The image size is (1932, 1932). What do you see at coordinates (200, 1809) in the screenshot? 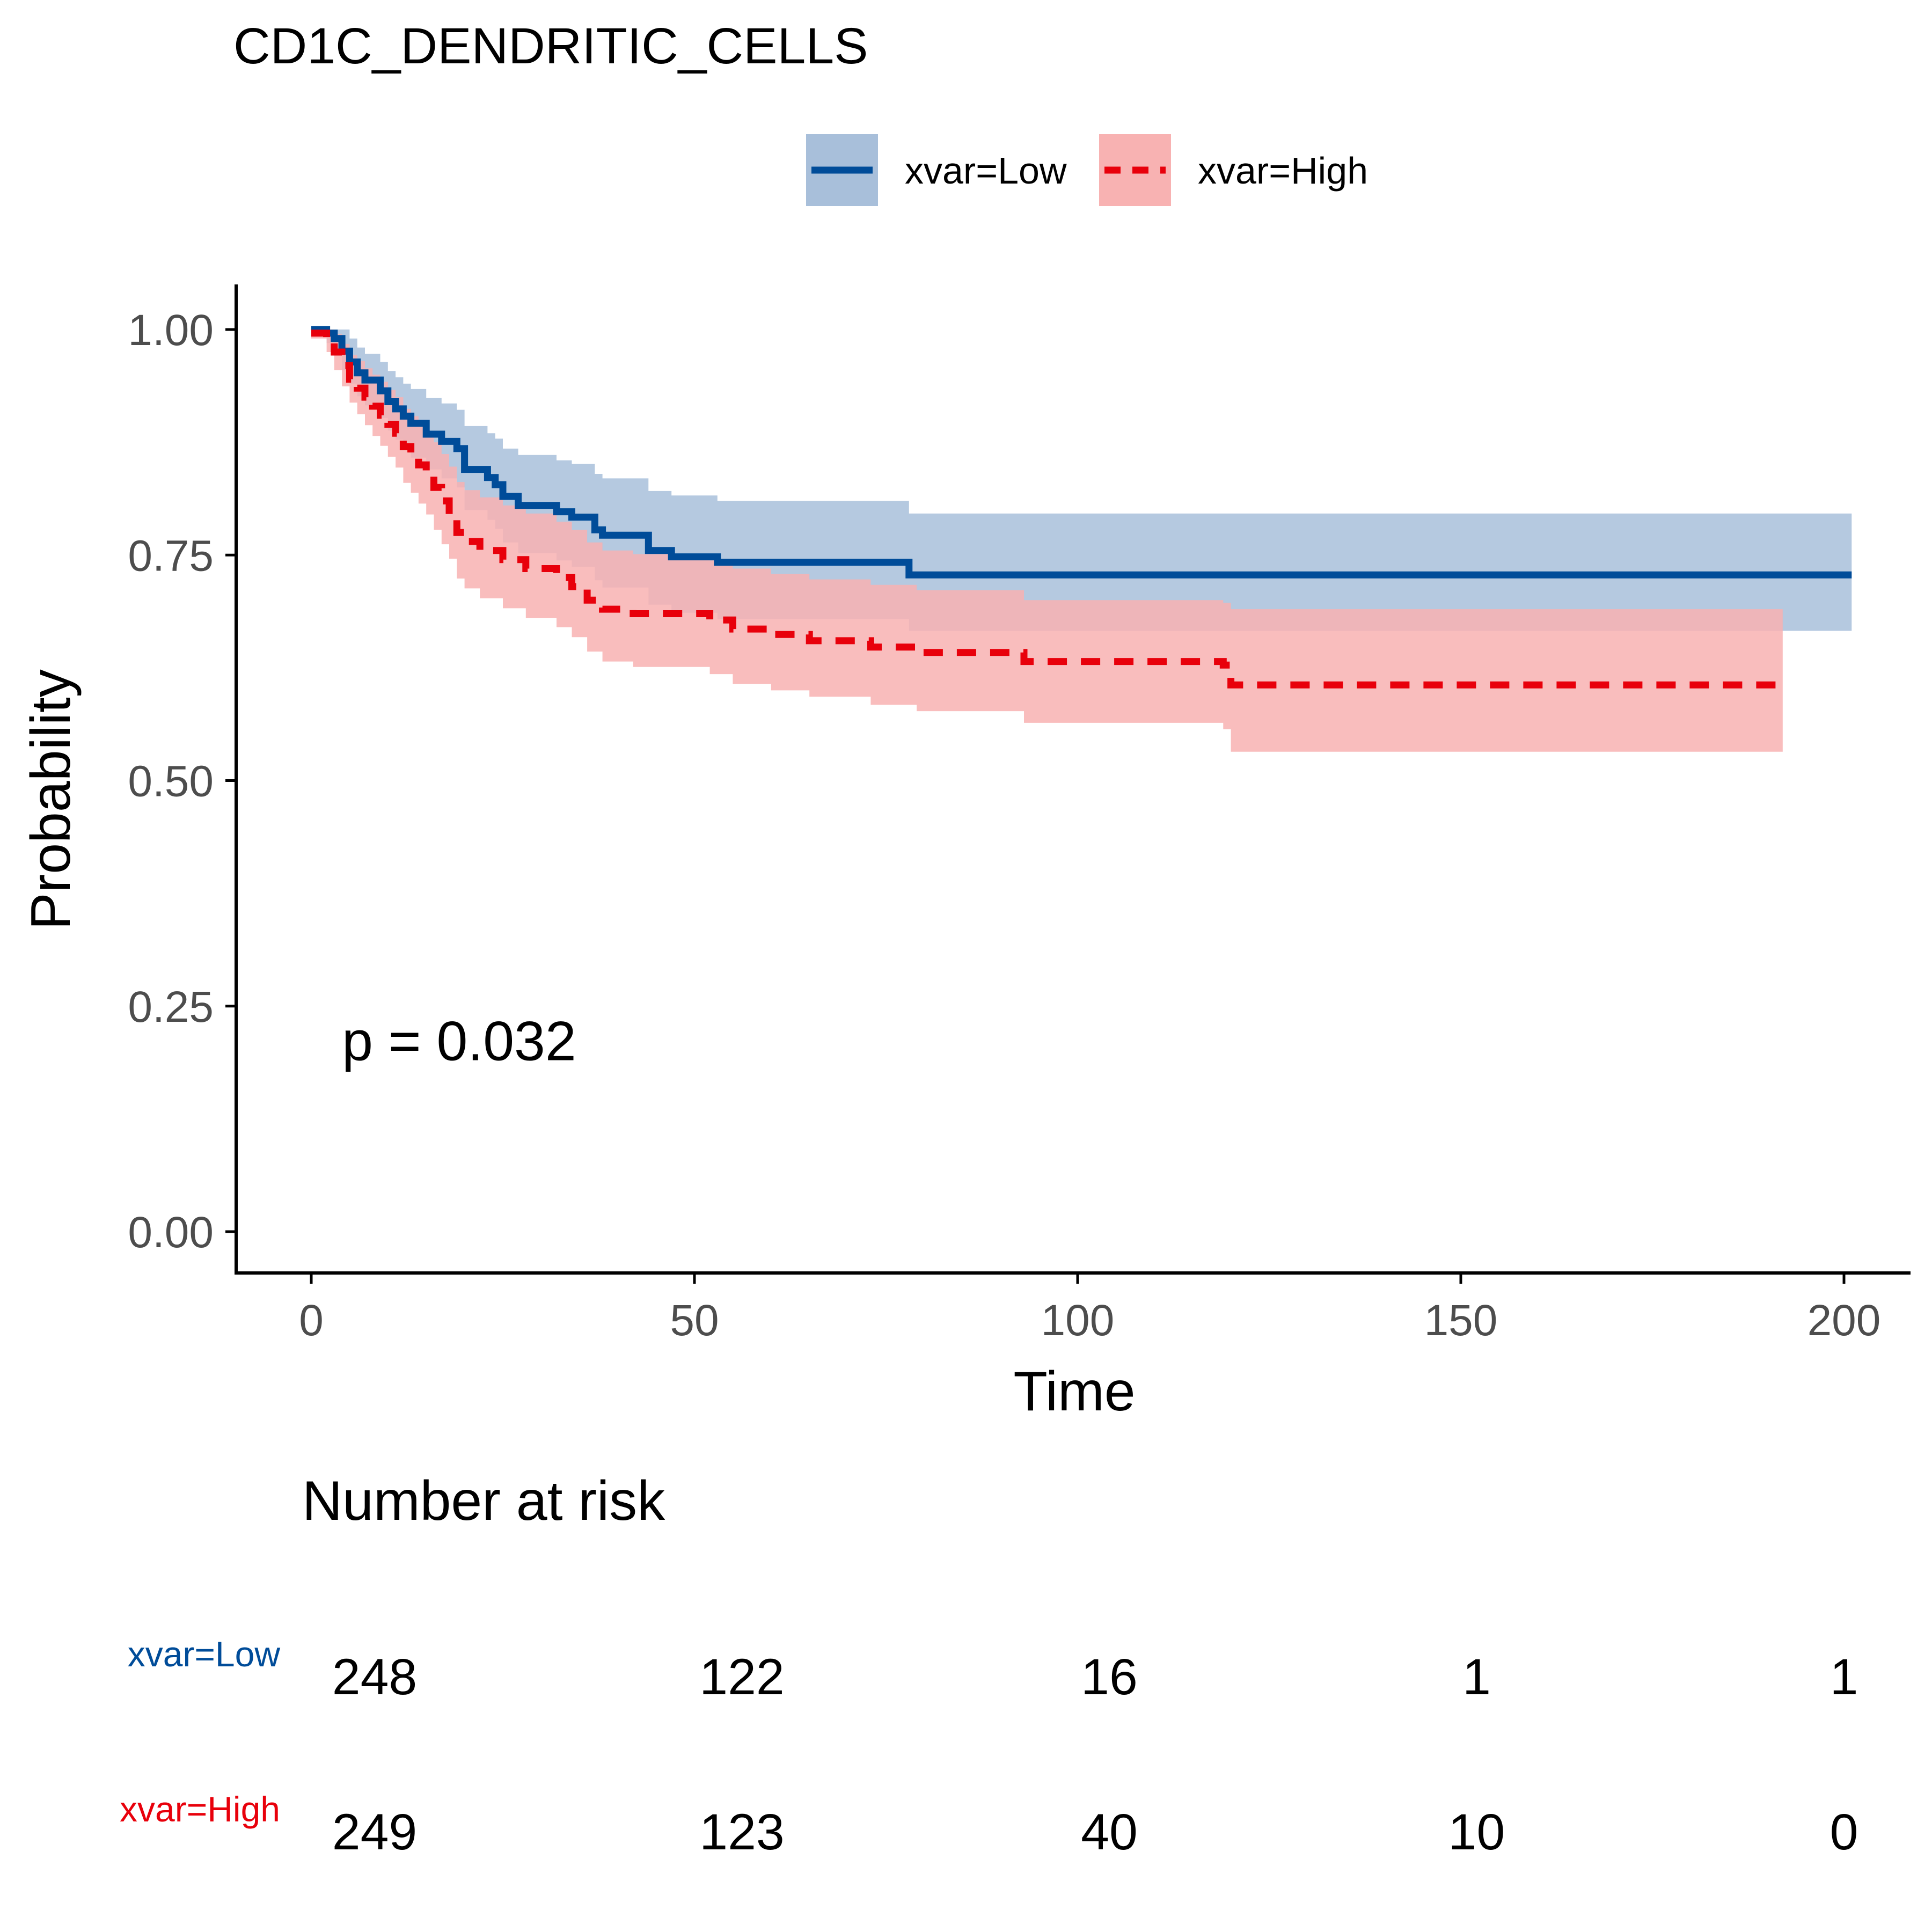
I see `risk-row-label-xvar-high: xvar=High` at bounding box center [200, 1809].